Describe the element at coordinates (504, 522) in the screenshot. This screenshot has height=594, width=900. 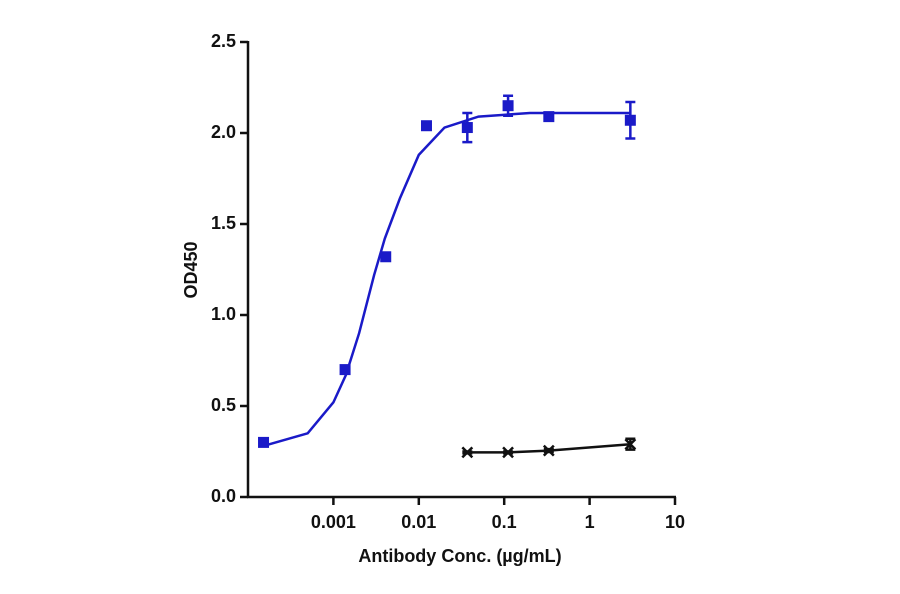
I see `x-tick-label: 0.1` at that location.